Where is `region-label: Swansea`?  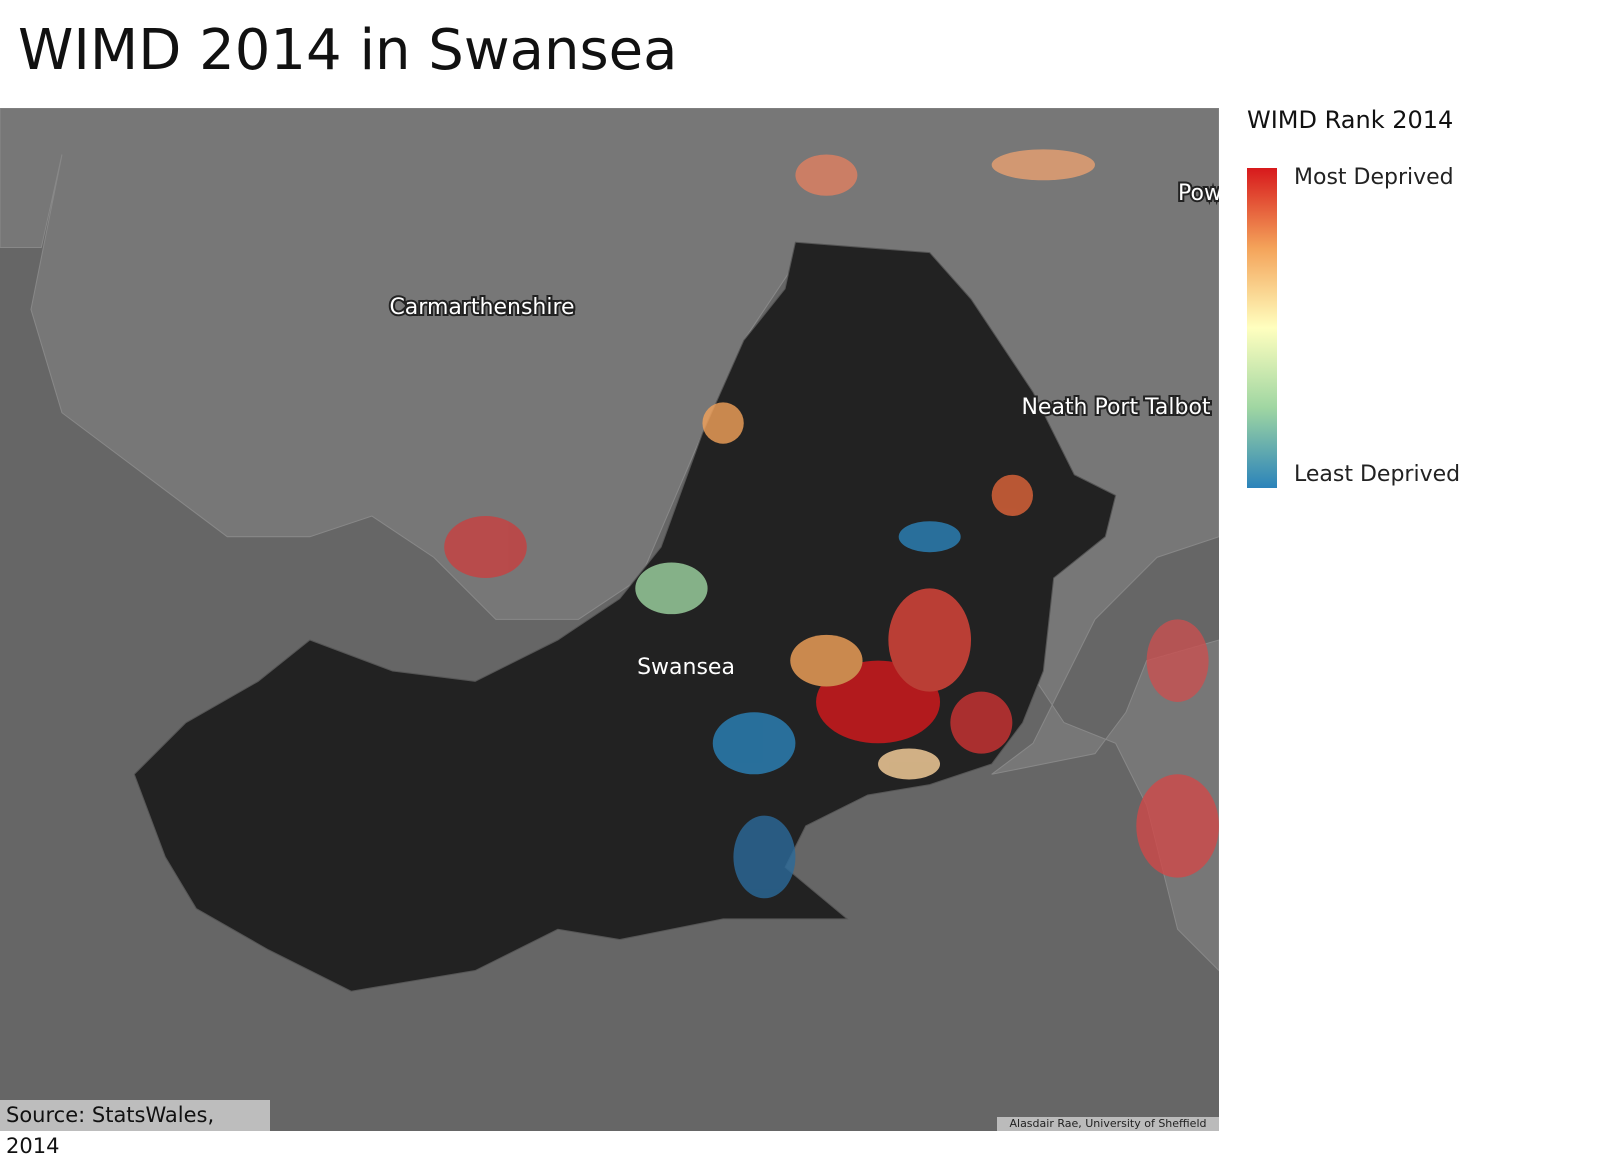 region-label: Swansea is located at coordinates (686, 667).